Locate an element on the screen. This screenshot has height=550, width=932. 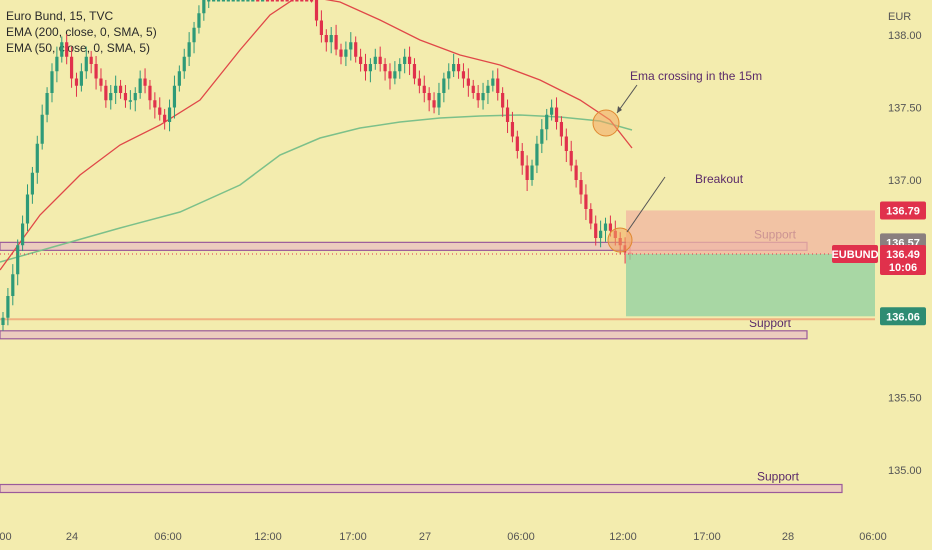
ema-cross-label: Ema crossing in the 15m is located at coordinates (696, 76).